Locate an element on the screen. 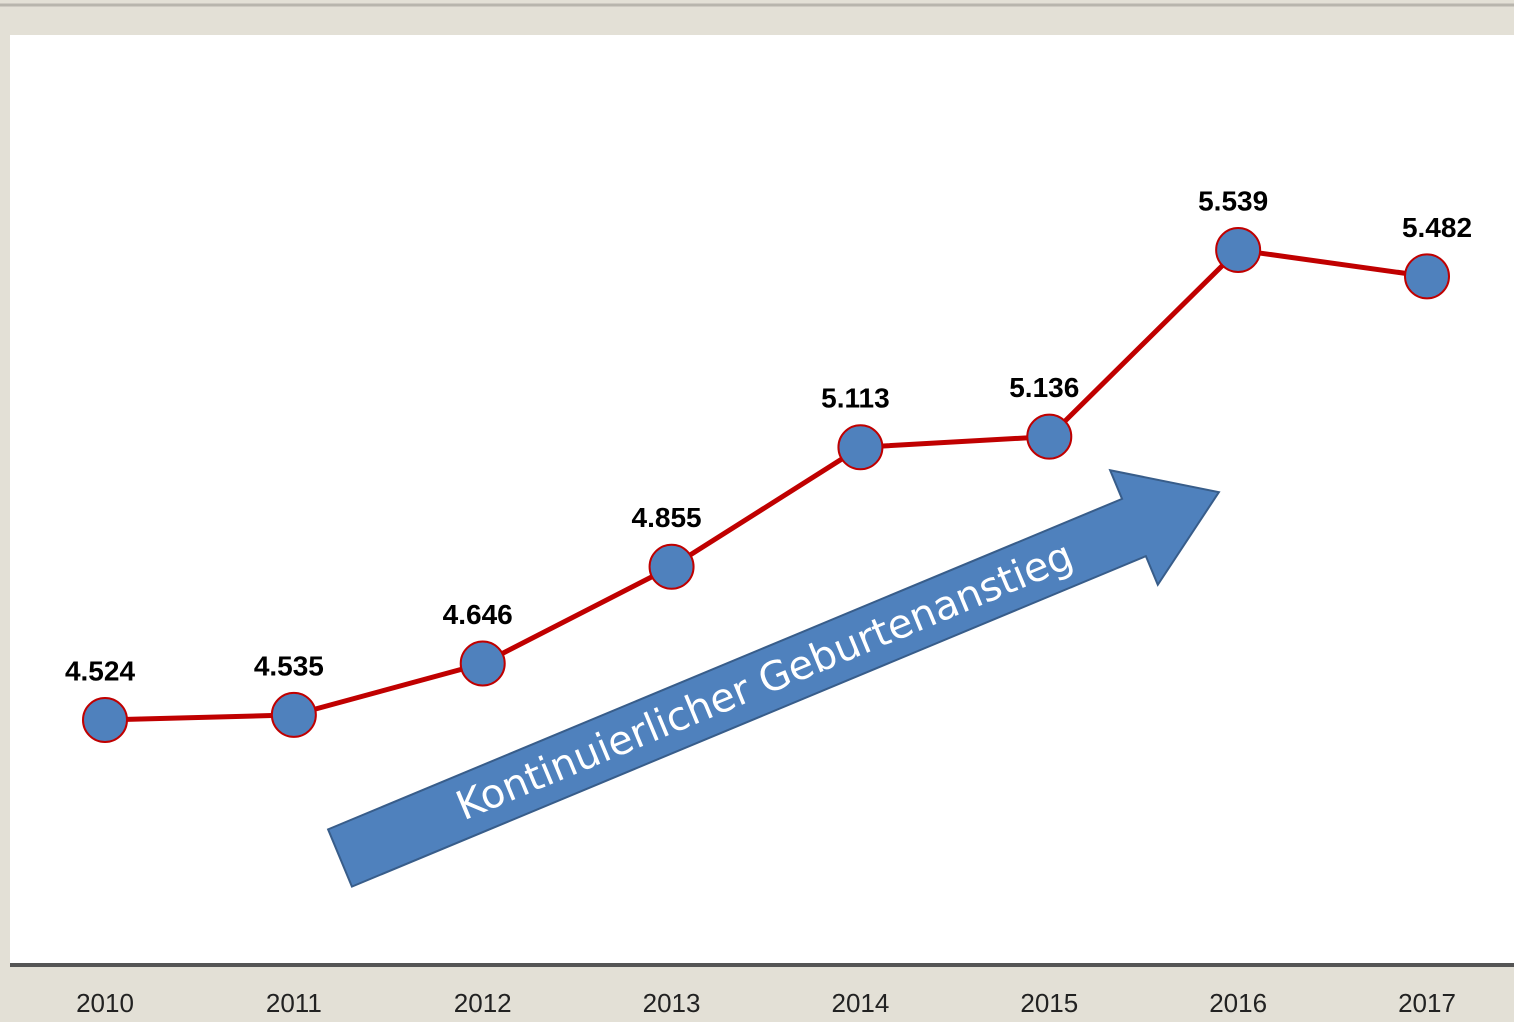  x-tick-label: 2017 is located at coordinates (1427, 1003).